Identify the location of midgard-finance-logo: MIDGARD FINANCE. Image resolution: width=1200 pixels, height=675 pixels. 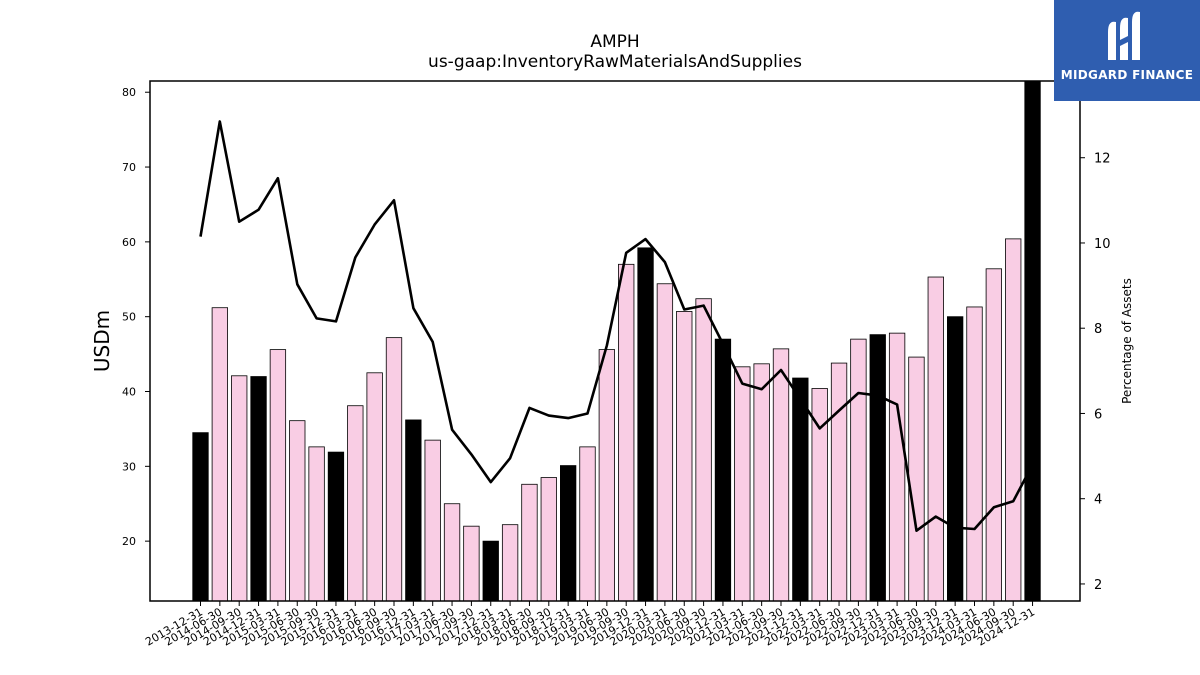
(1127, 50).